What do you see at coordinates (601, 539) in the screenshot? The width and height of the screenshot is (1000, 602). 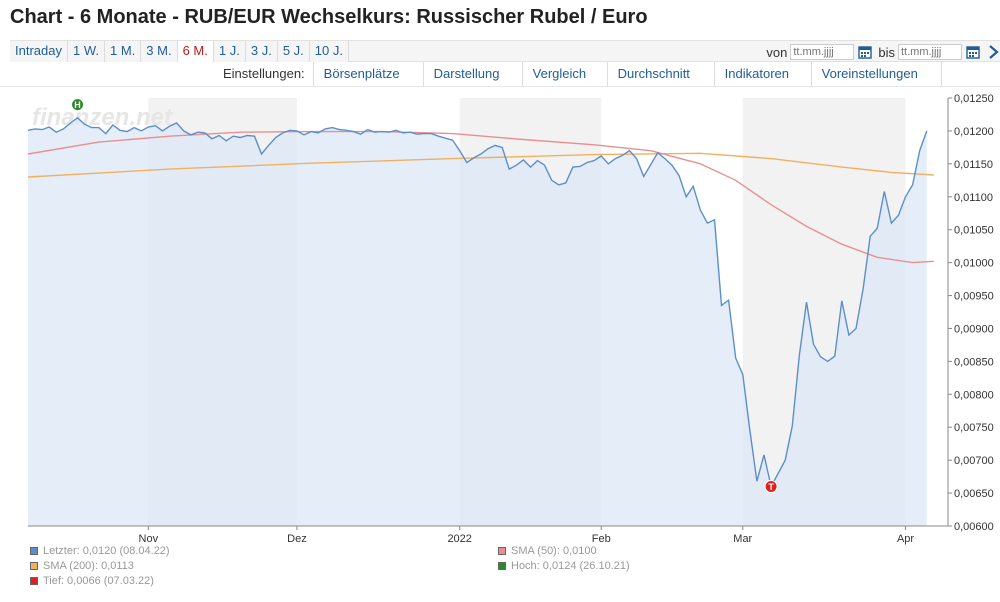 I see `x-tick-label: Feb` at bounding box center [601, 539].